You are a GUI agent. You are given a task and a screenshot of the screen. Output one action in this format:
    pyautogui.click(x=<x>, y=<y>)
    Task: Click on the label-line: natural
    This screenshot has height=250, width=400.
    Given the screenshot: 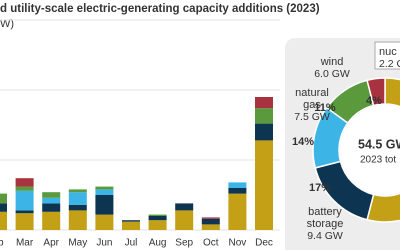 What is the action you would take?
    pyautogui.click(x=312, y=93)
    